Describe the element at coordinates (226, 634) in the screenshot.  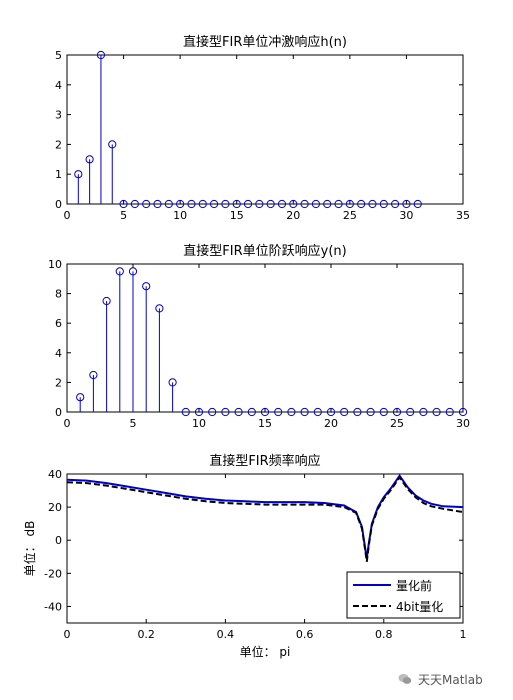
I see `x-tick-label: 0.4` at that location.